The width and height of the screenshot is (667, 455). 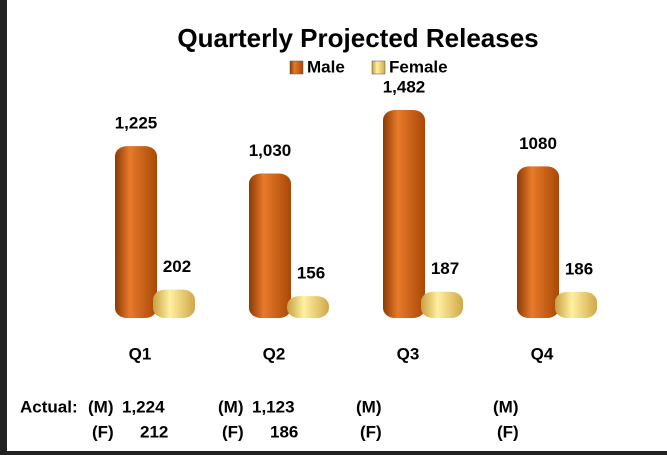 What do you see at coordinates (3, 227) in the screenshot?
I see `left-border` at bounding box center [3, 227].